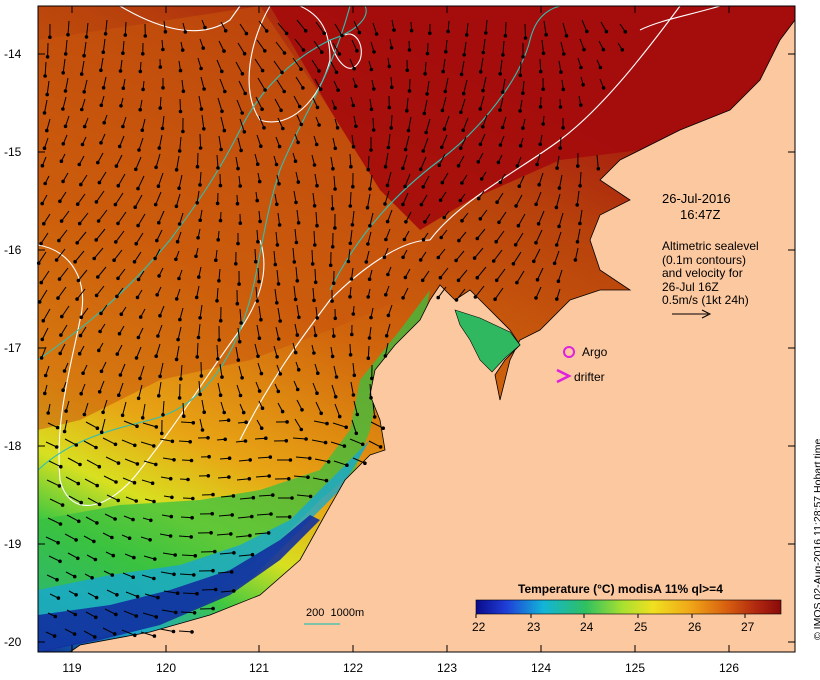  I want to click on obs-date: 26-Jul-2016, so click(696, 198).